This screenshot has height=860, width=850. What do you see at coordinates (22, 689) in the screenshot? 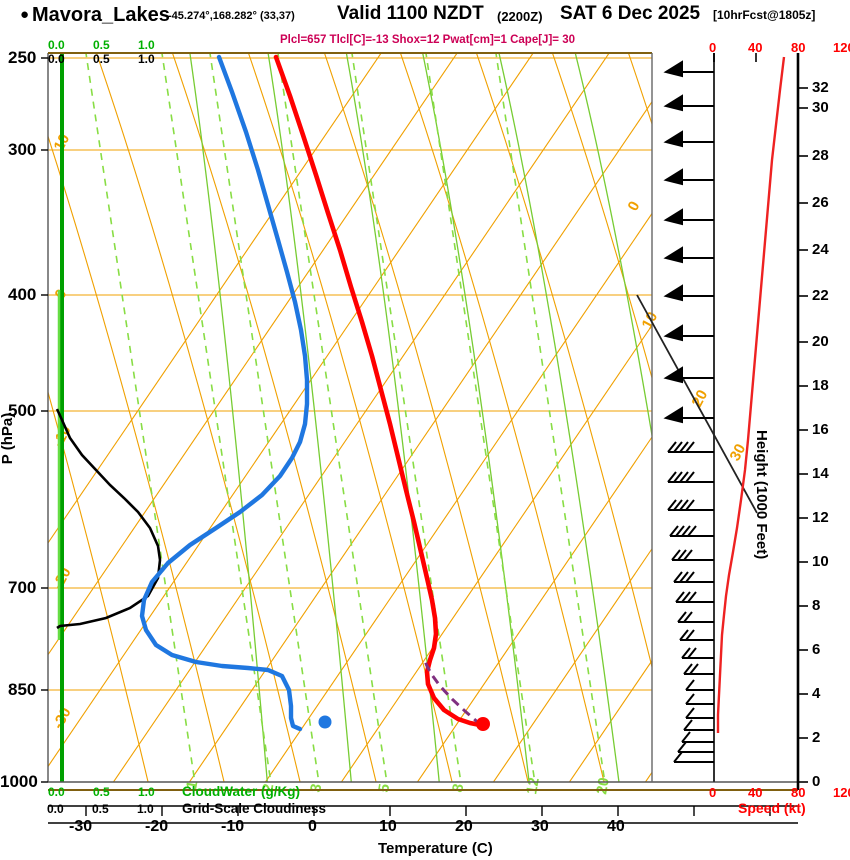
I see `pressure-tick-850: 850` at bounding box center [22, 689].